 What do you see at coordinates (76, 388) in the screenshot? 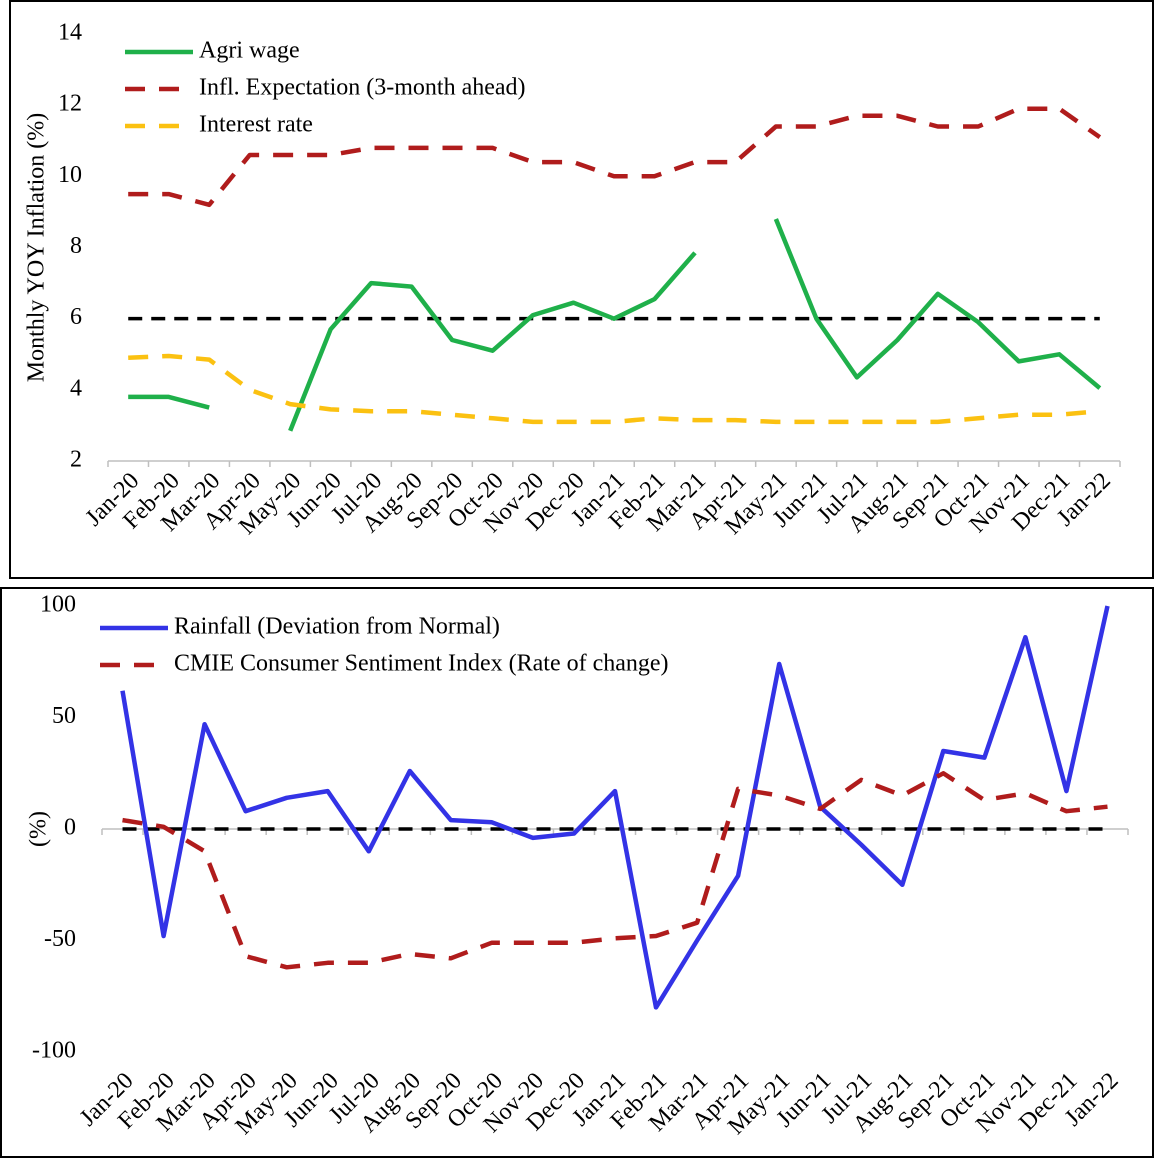
I see `y-tick-label: 4` at bounding box center [76, 388].